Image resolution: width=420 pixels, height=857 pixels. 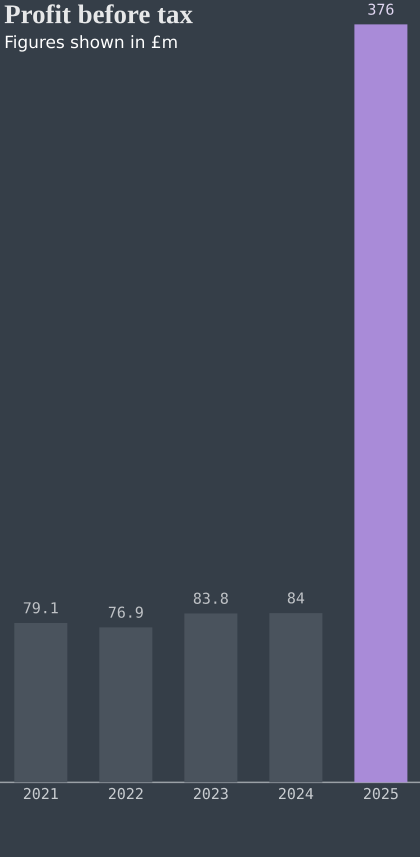 What do you see at coordinates (296, 598) in the screenshot?
I see `data-label: 84` at bounding box center [296, 598].